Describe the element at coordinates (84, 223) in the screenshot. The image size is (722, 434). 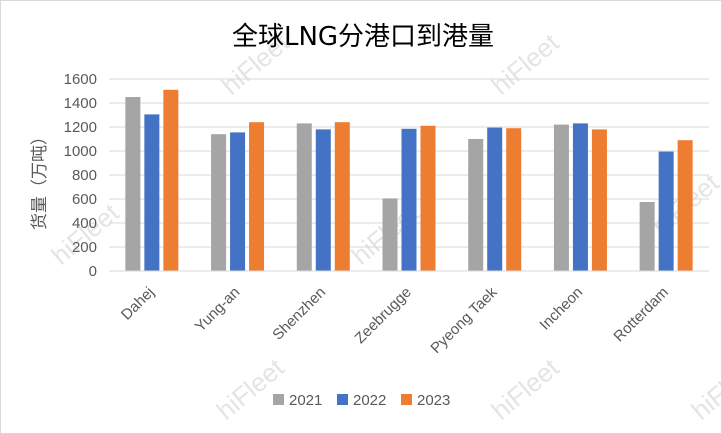
I see `y-tick-label: 400` at that location.